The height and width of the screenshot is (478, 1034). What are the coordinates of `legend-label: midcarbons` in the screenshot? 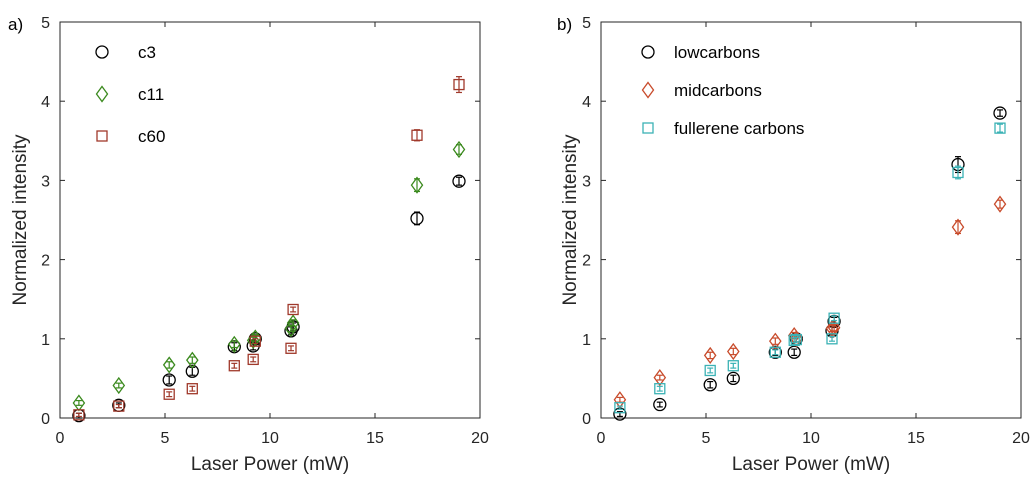 It's located at (718, 90).